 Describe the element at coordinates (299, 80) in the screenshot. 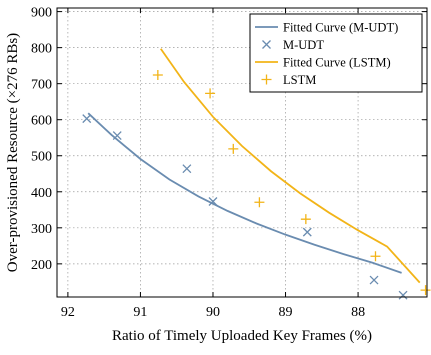

I see `legend-label: LSTM` at that location.